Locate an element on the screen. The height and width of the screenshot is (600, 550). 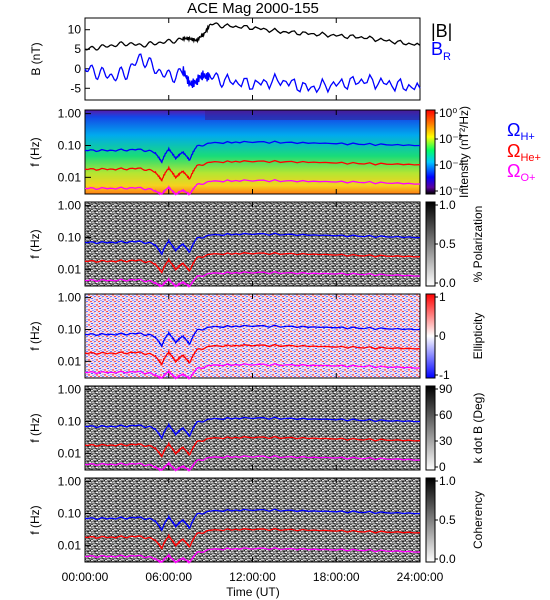
polarization-y-tick-label: 0.10 is located at coordinates (70, 237).